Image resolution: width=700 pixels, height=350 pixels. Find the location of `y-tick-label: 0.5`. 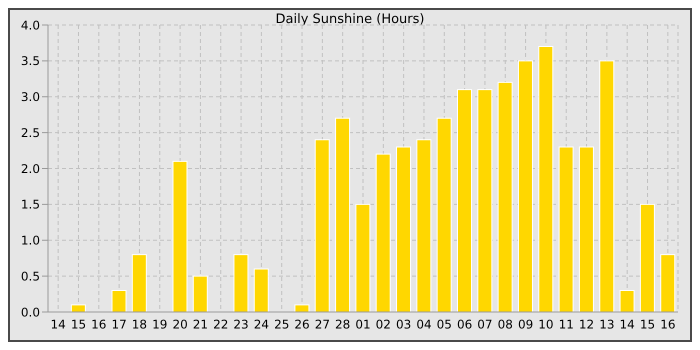

y-tick-label: 0.5 is located at coordinates (30, 276).